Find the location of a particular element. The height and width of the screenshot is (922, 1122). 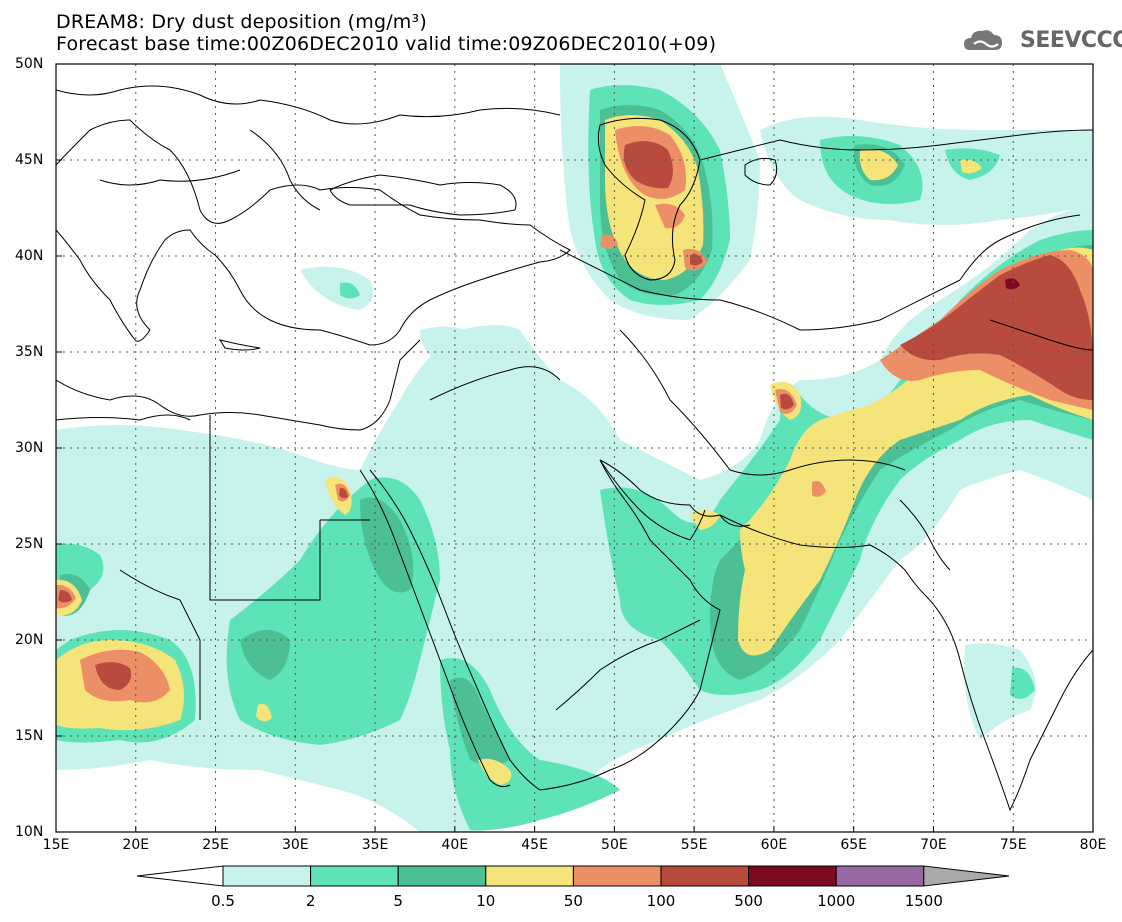

y-tick-label: 25N is located at coordinates (29, 544).